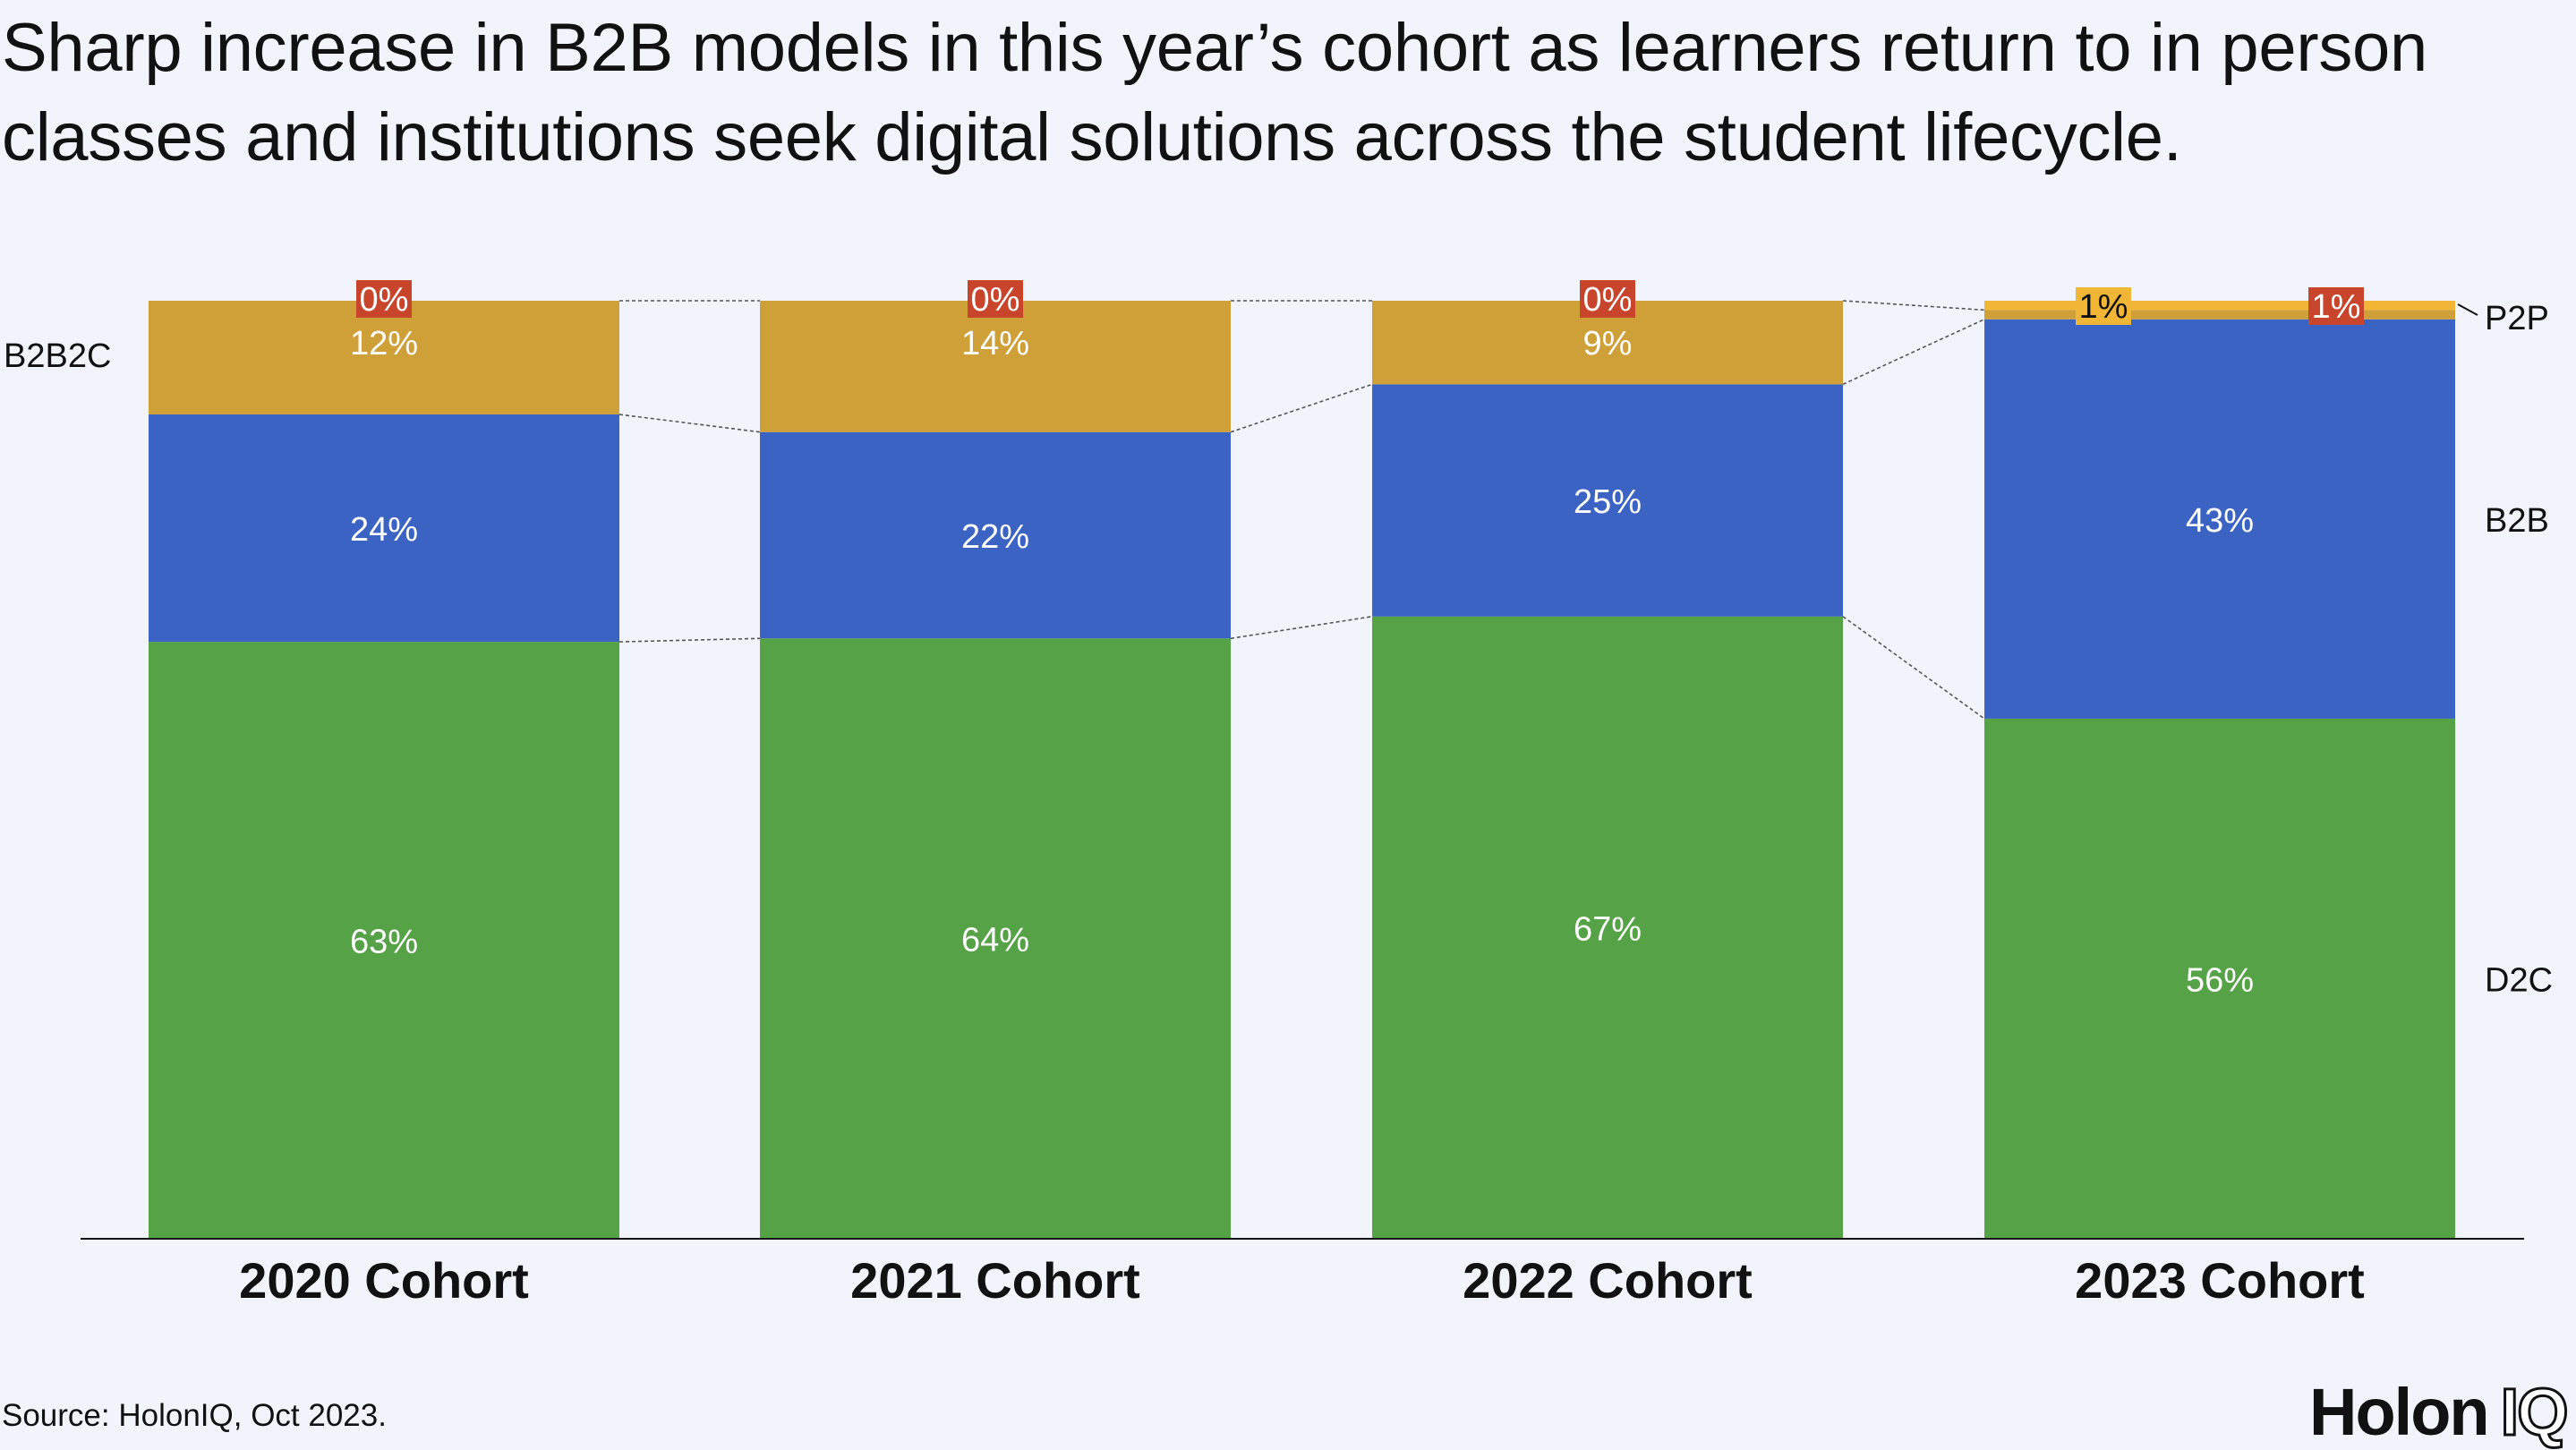 Image resolution: width=2576 pixels, height=1450 pixels. I want to click on x-tick-label-2021-cohort: 2021 Cohort, so click(995, 1280).